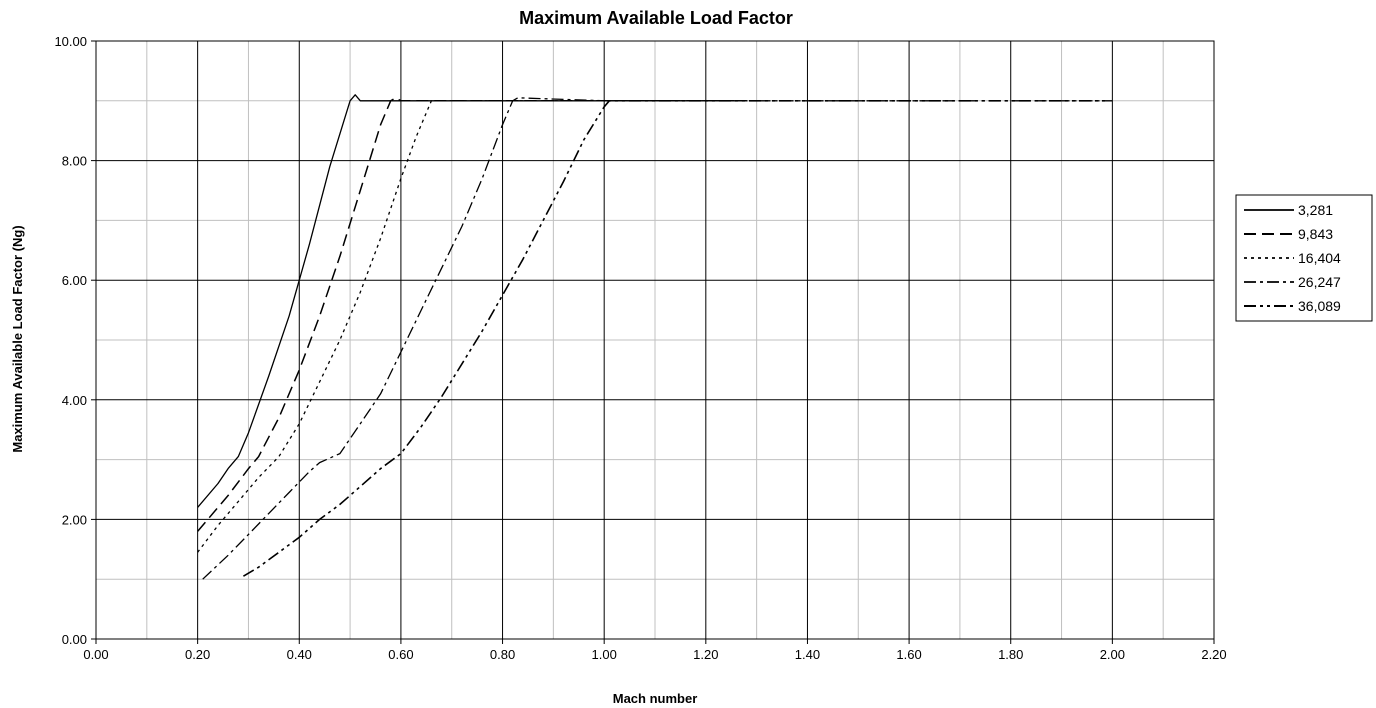 The image size is (1376, 708). What do you see at coordinates (74, 280) in the screenshot?
I see `y-tick-label: 6.00` at bounding box center [74, 280].